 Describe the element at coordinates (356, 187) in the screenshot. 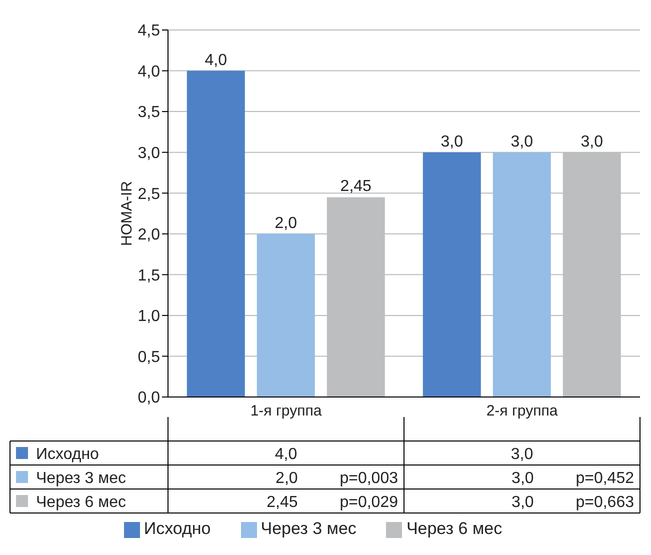

I see `text: 2,45` at that location.